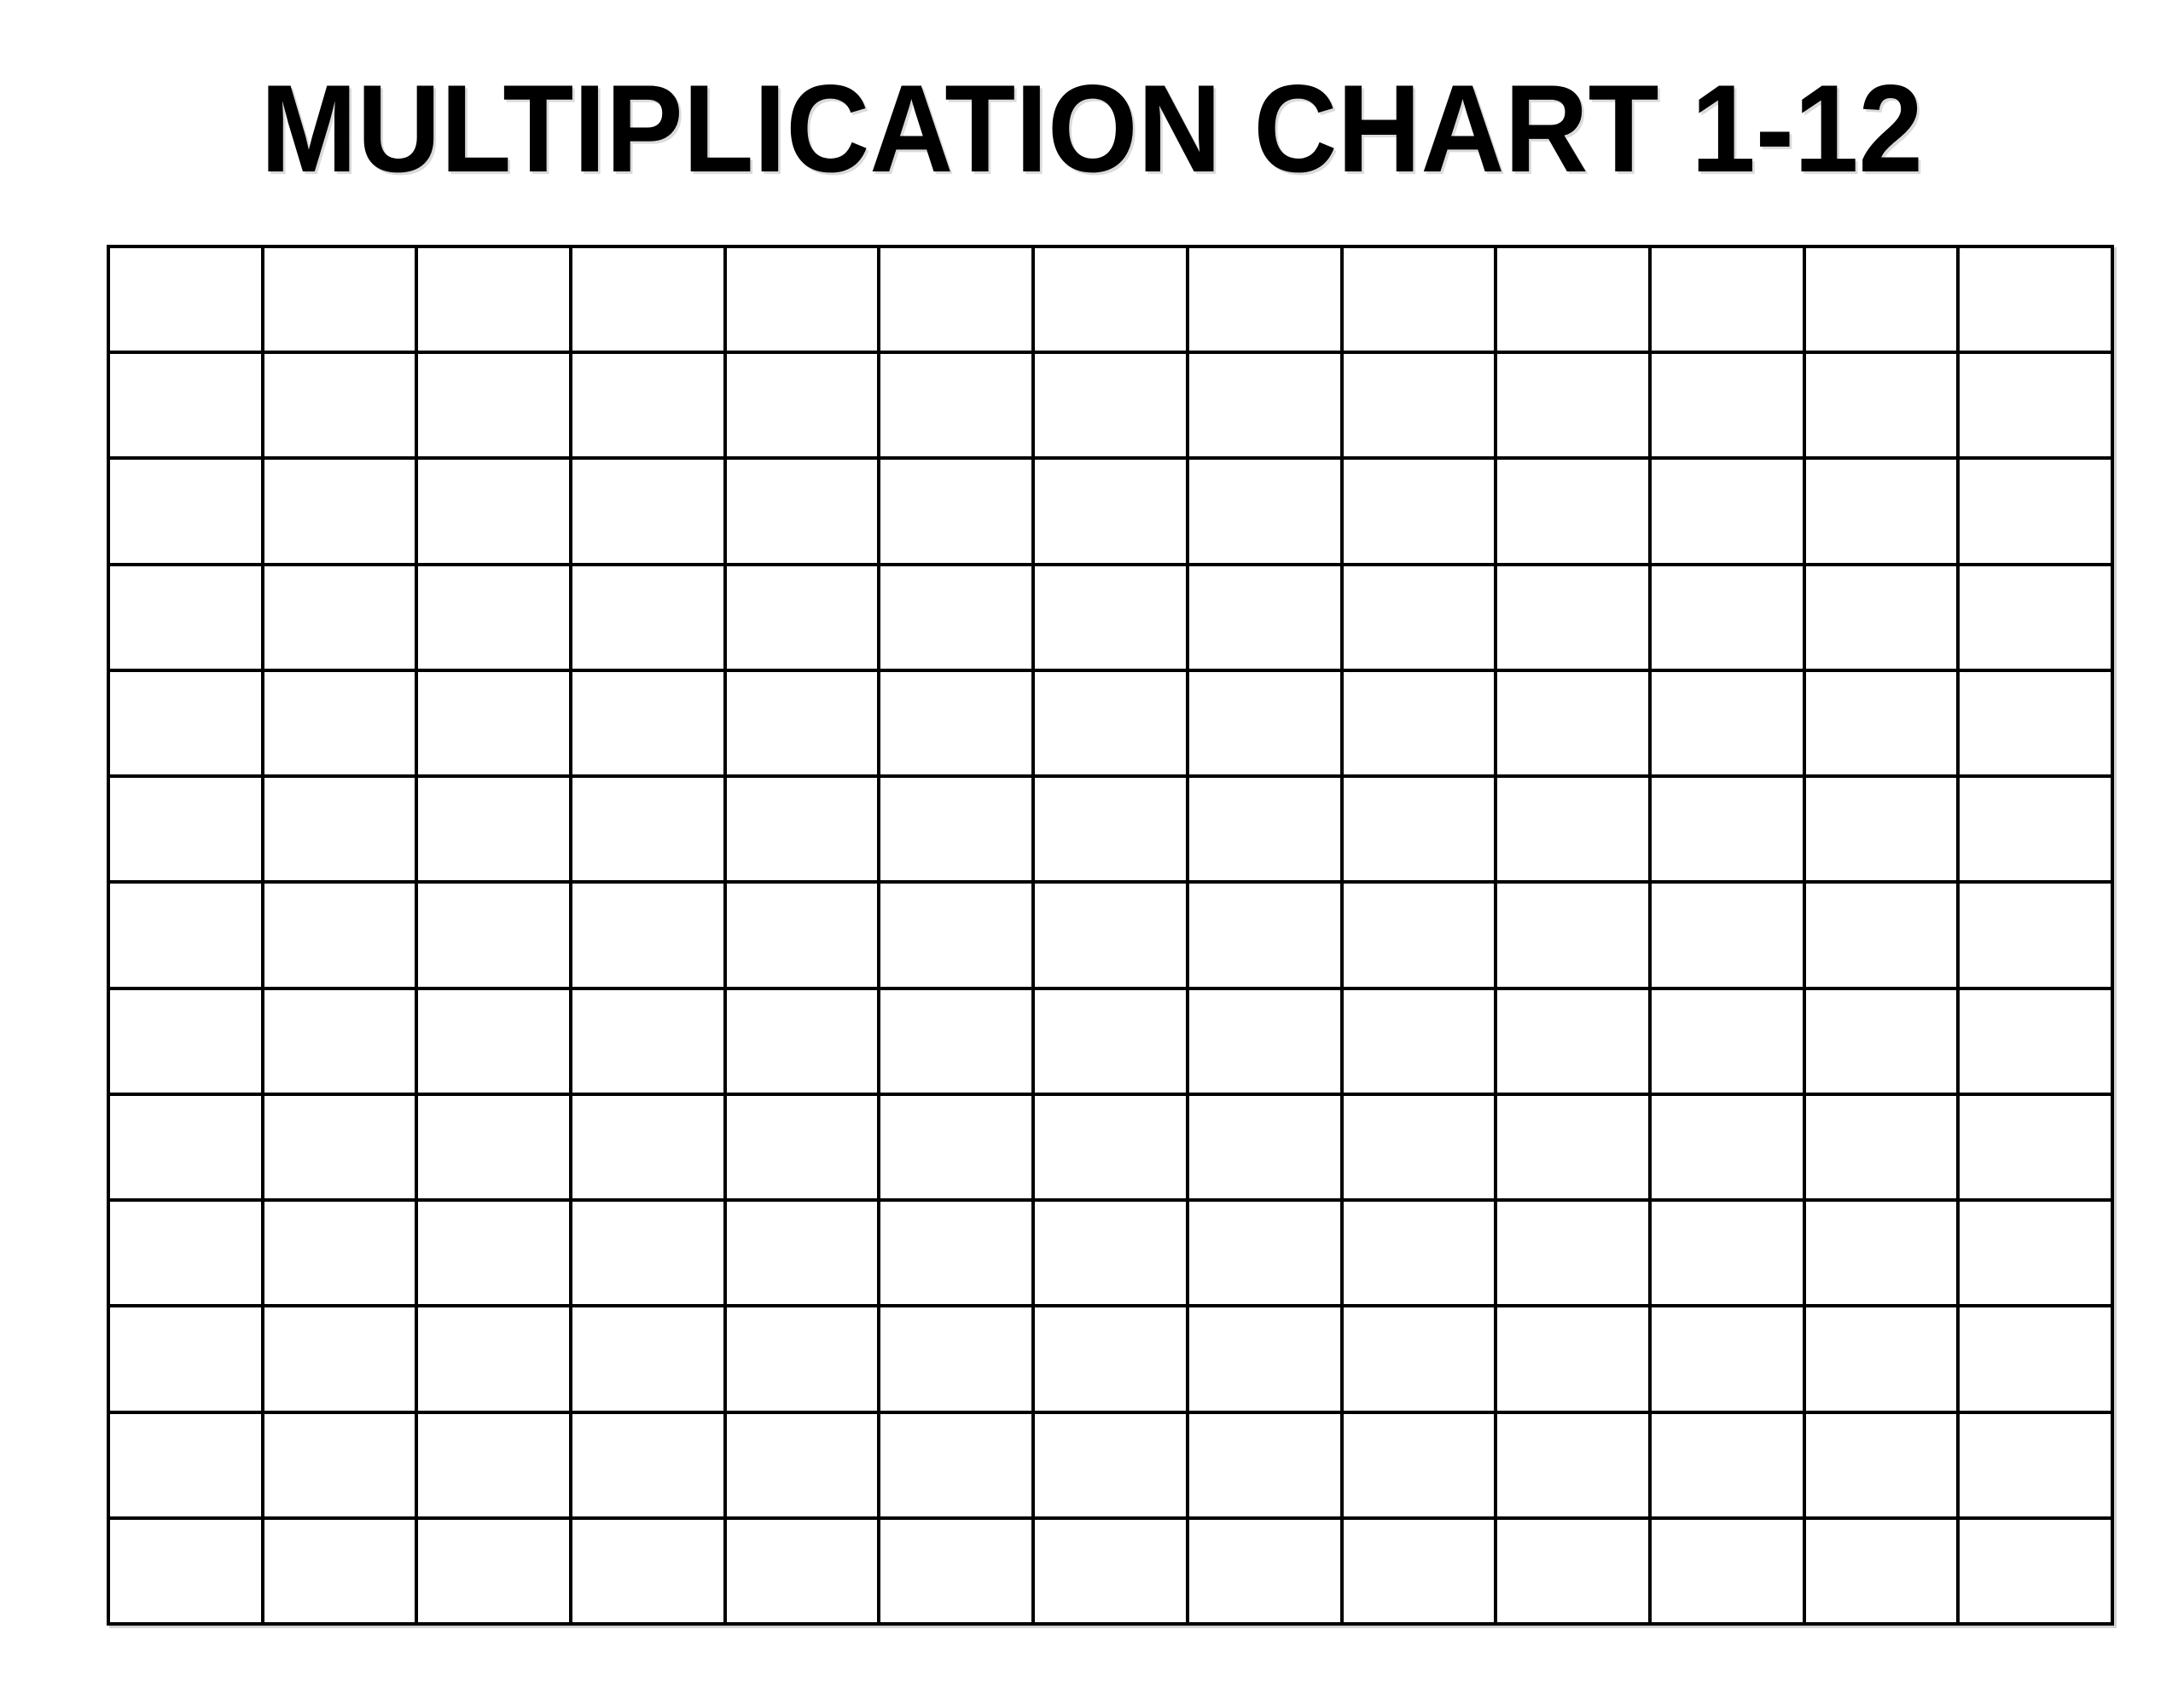  Describe the element at coordinates (494, 617) in the screenshot. I see `grid-cell-r4-c3` at that location.